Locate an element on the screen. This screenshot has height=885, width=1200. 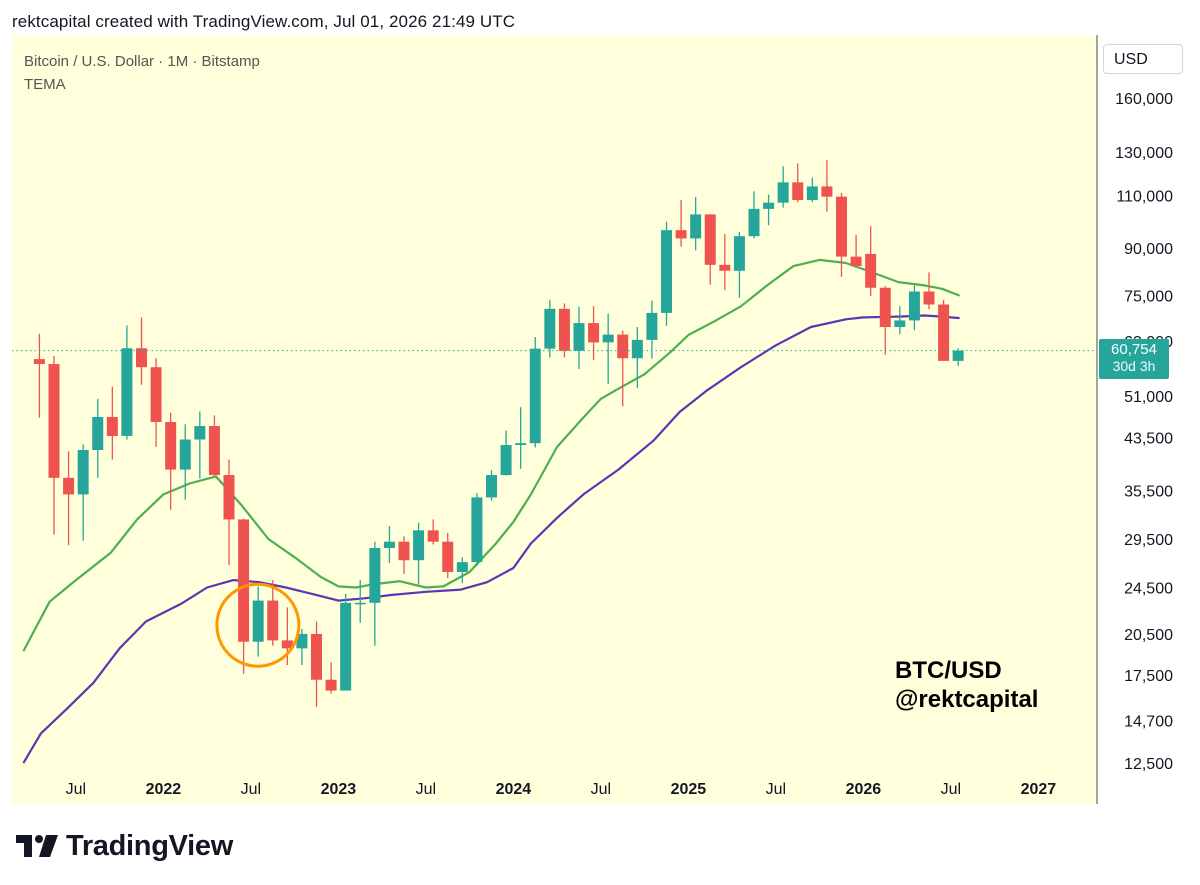
highlight-circle is located at coordinates (258, 625).